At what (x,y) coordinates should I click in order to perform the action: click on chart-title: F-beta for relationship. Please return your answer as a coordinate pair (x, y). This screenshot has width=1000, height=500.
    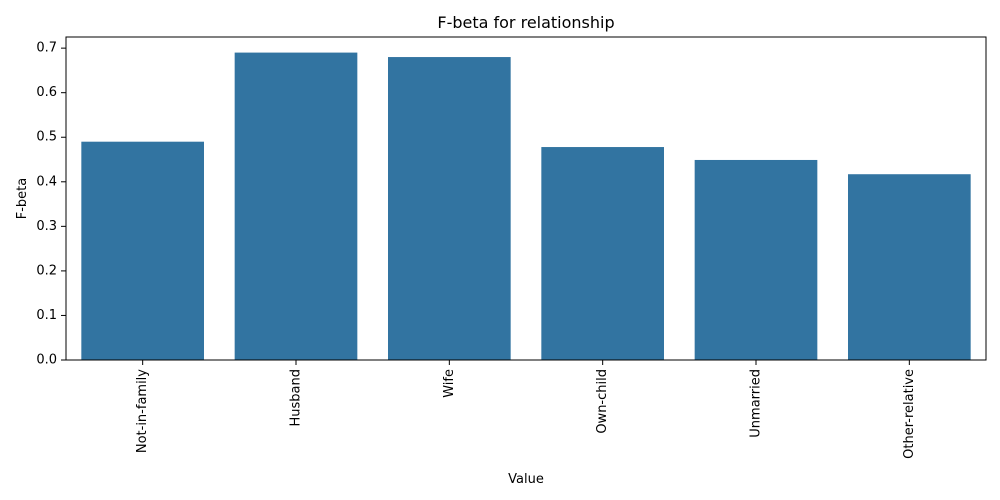
    Looking at the image, I should click on (525, 22).